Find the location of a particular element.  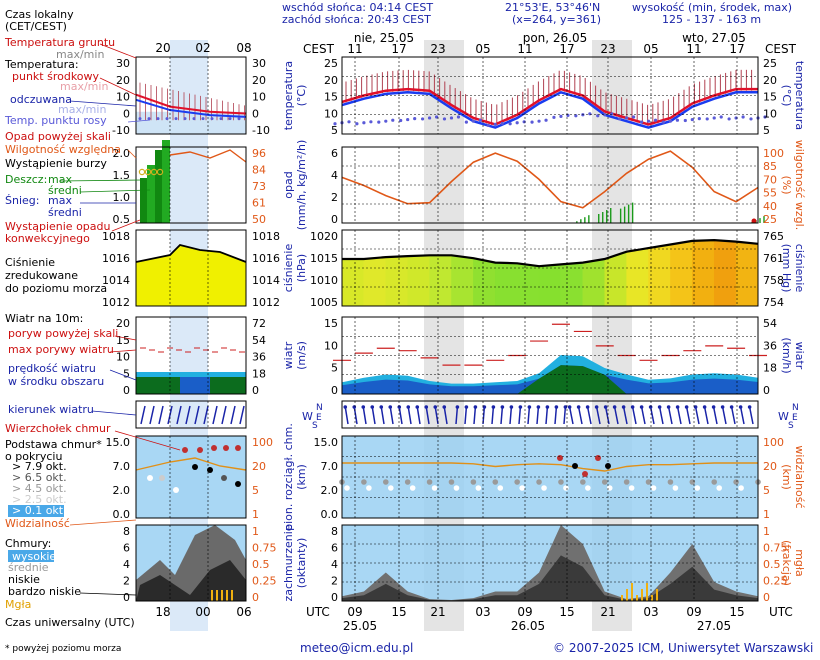

legend-text: punkt środkowy is located at coordinates (56, 76).